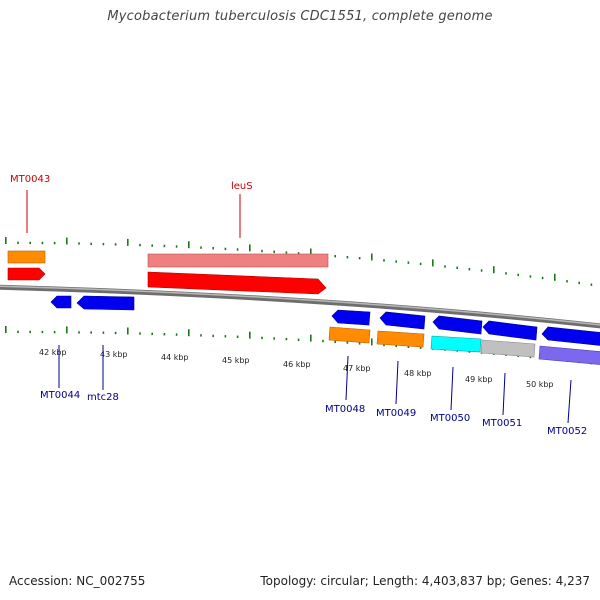 This screenshot has height=600, width=600. What do you see at coordinates (502, 423) in the screenshot?
I see `gene-label-mt0051: MT0051` at bounding box center [502, 423].